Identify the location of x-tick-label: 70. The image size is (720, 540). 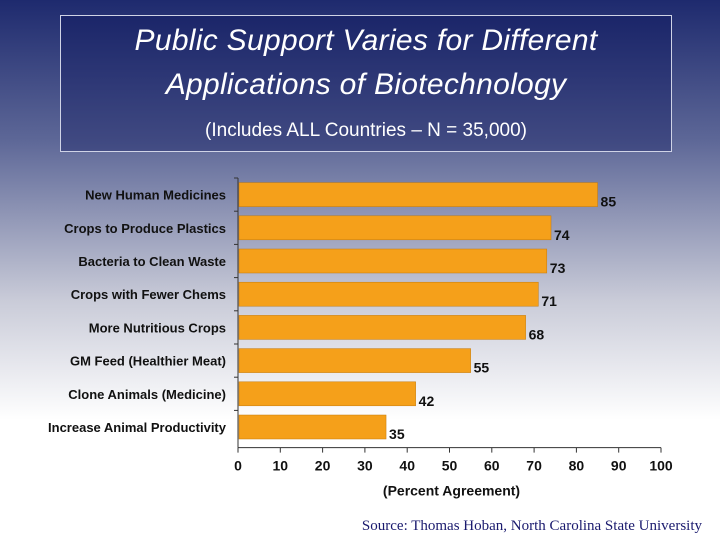
(534, 466).